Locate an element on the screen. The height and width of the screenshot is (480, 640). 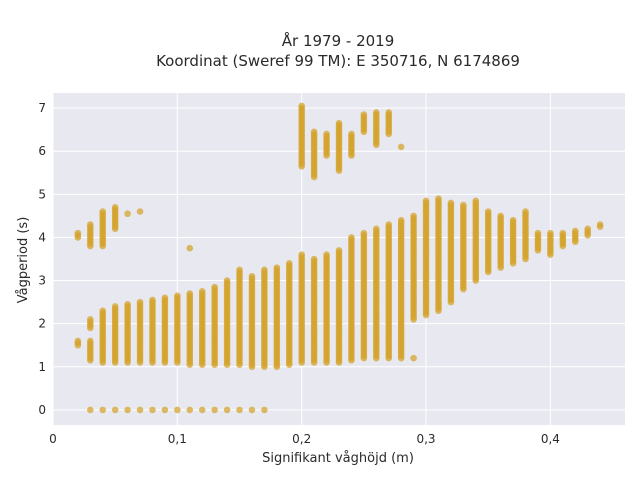
y-tick-label: 0 is located at coordinates (42, 410).